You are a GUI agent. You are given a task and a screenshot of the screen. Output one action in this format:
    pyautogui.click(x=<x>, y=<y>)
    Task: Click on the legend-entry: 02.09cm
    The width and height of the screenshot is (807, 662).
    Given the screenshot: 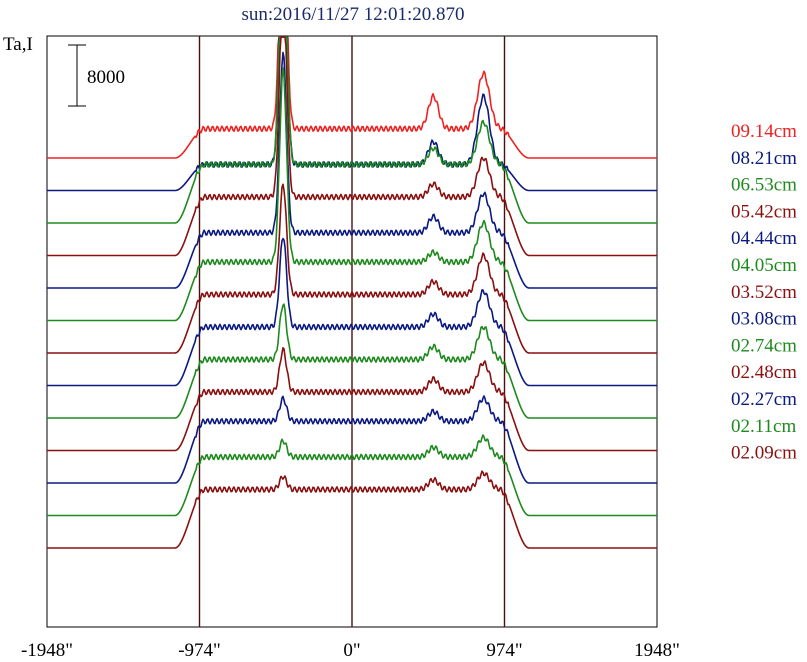 What is the action you would take?
    pyautogui.click(x=764, y=453)
    